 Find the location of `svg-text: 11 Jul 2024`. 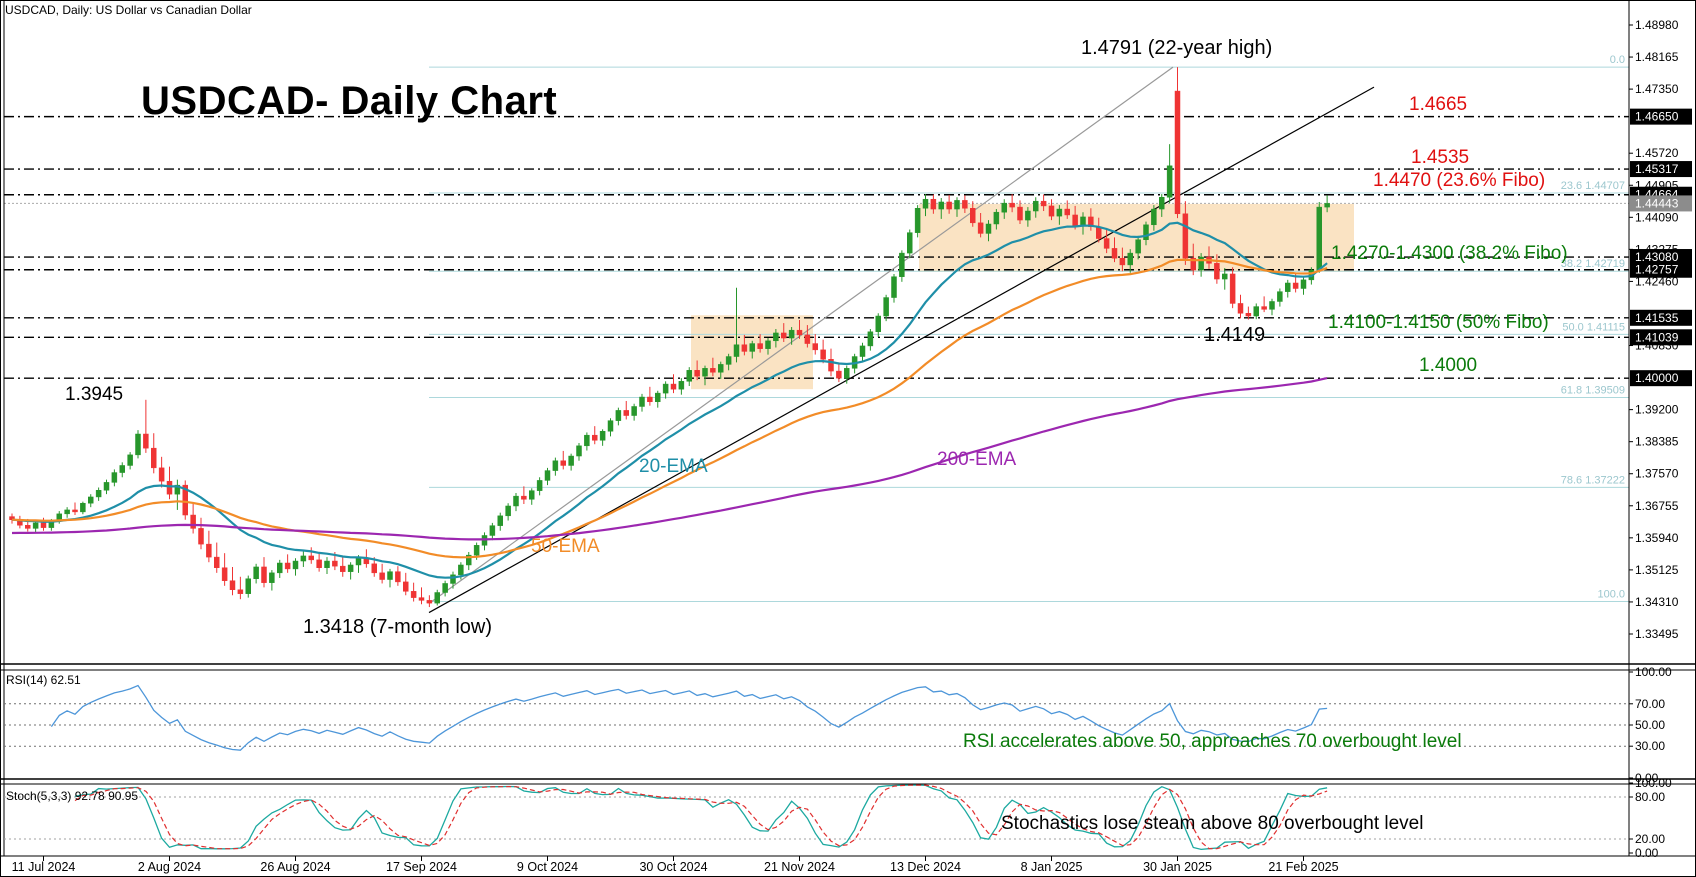

svg-text: 11 Jul 2024 is located at coordinates (44, 867).